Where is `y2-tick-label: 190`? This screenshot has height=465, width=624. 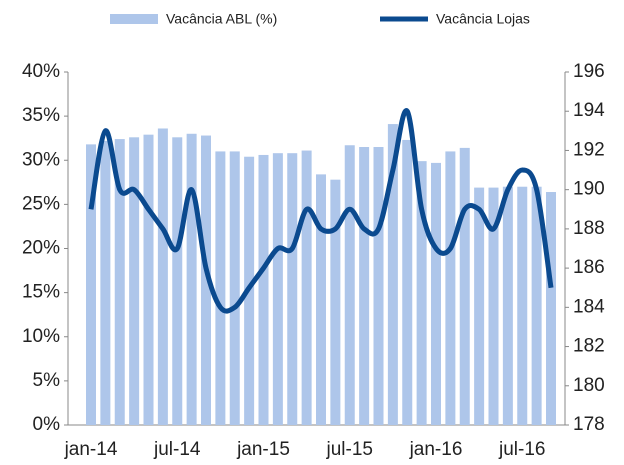 y2-tick-label: 190 is located at coordinates (589, 189).